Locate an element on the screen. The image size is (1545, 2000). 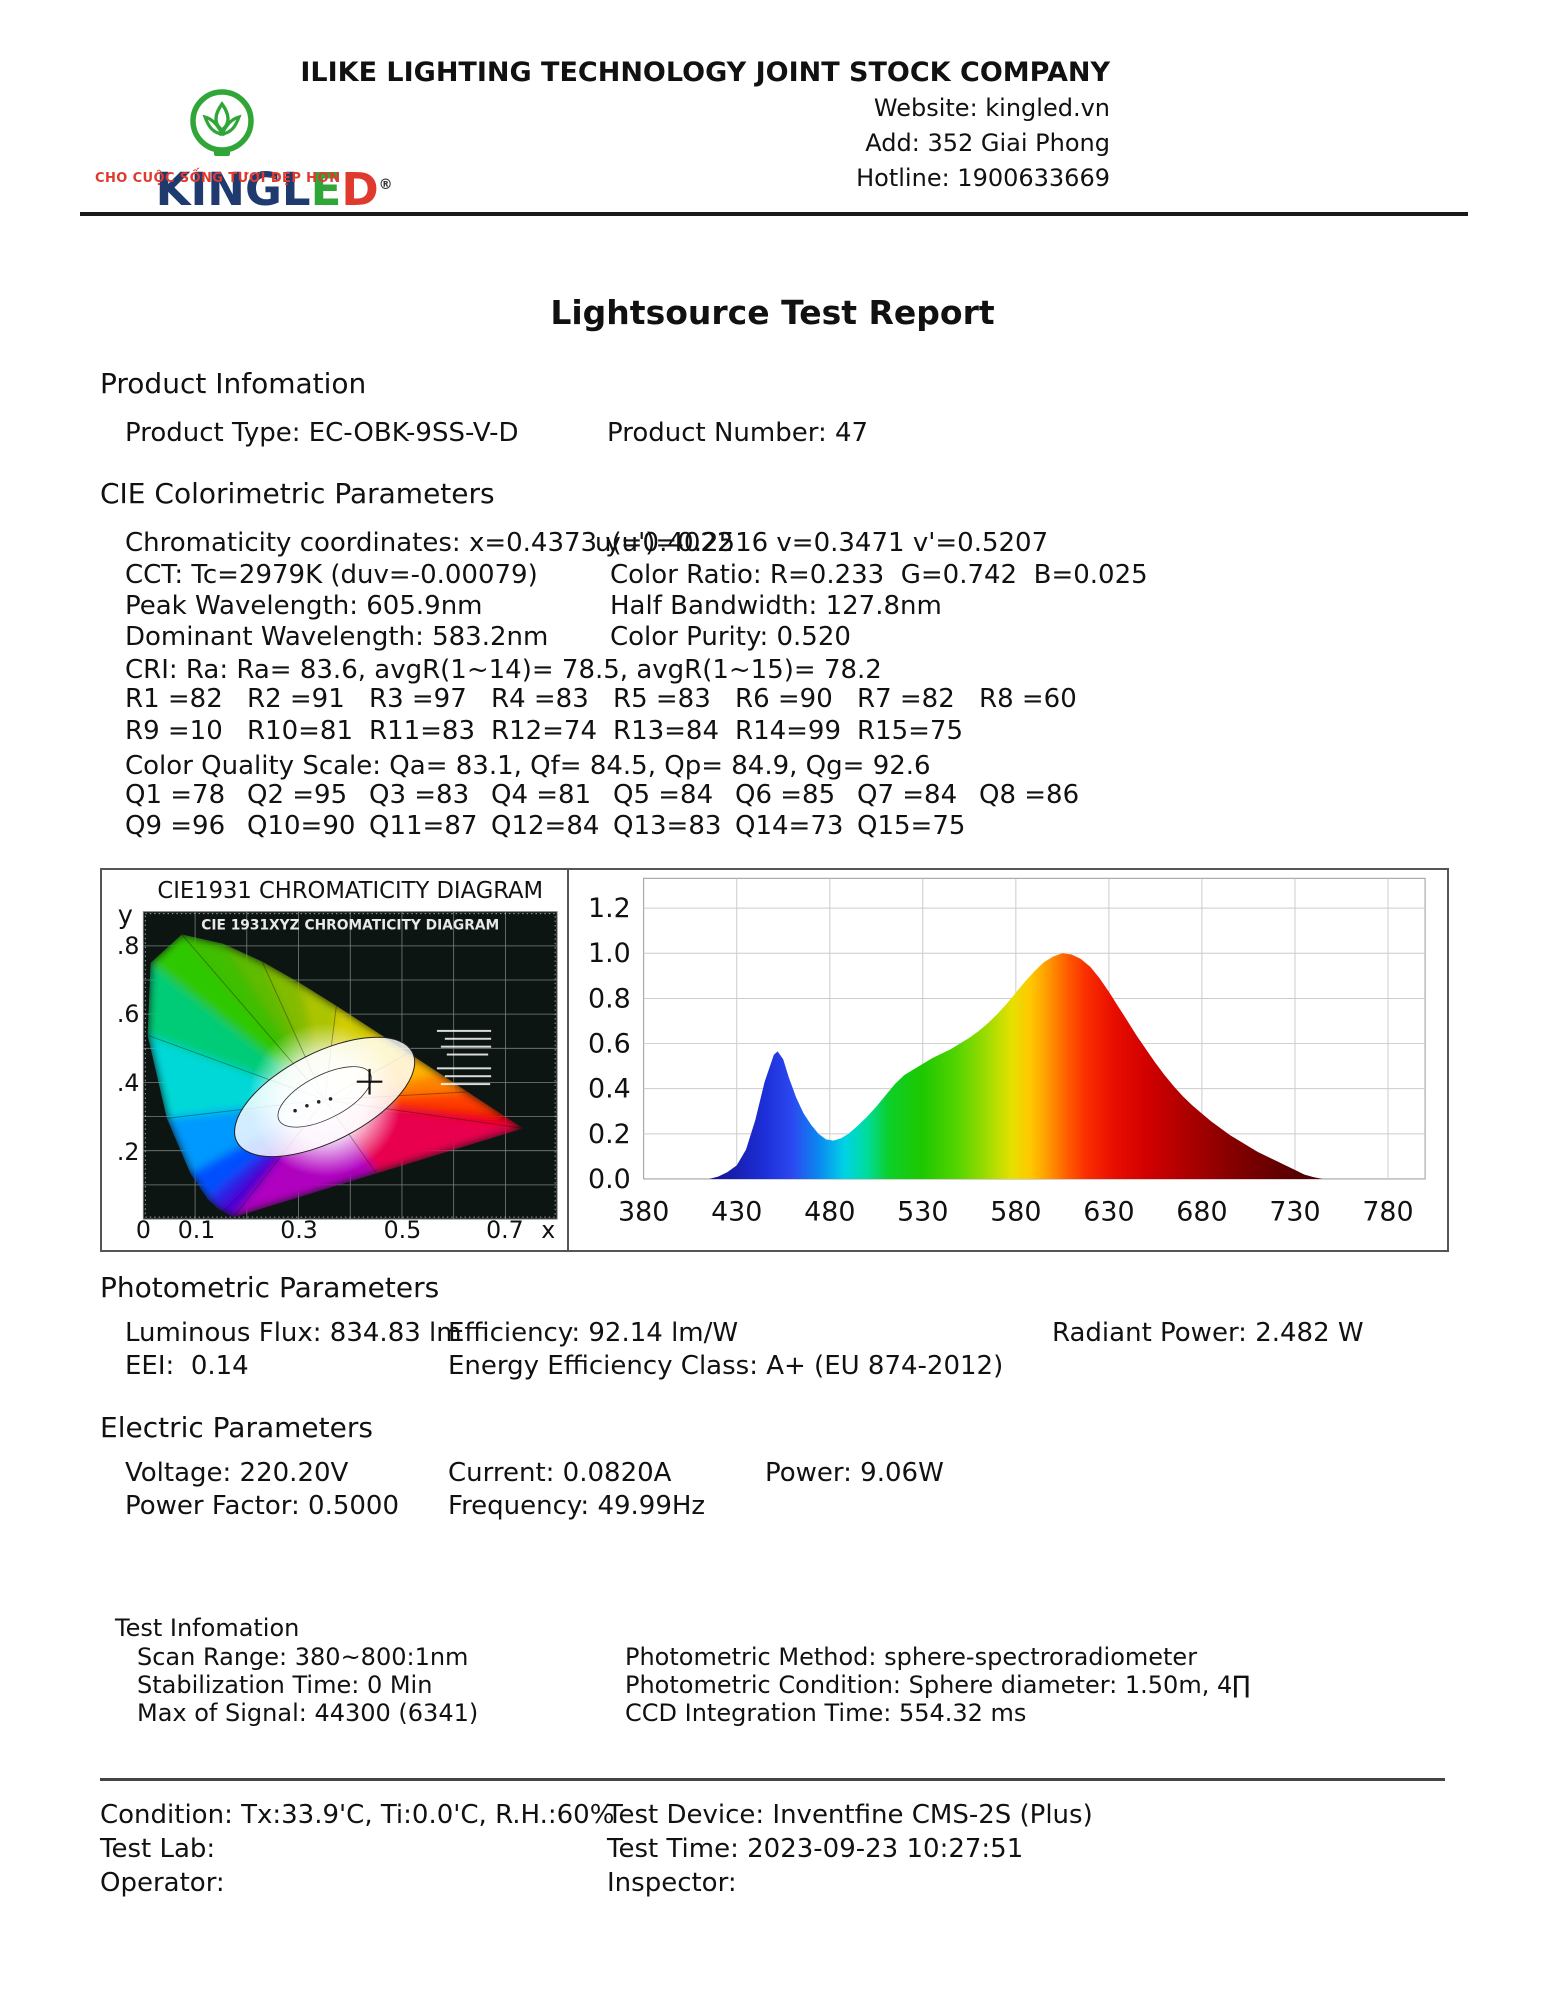
spectrum-y-ticks: 0.0 0.2 0.4 0.6 0.8 1.0 1.2 is located at coordinates (609, 1044).